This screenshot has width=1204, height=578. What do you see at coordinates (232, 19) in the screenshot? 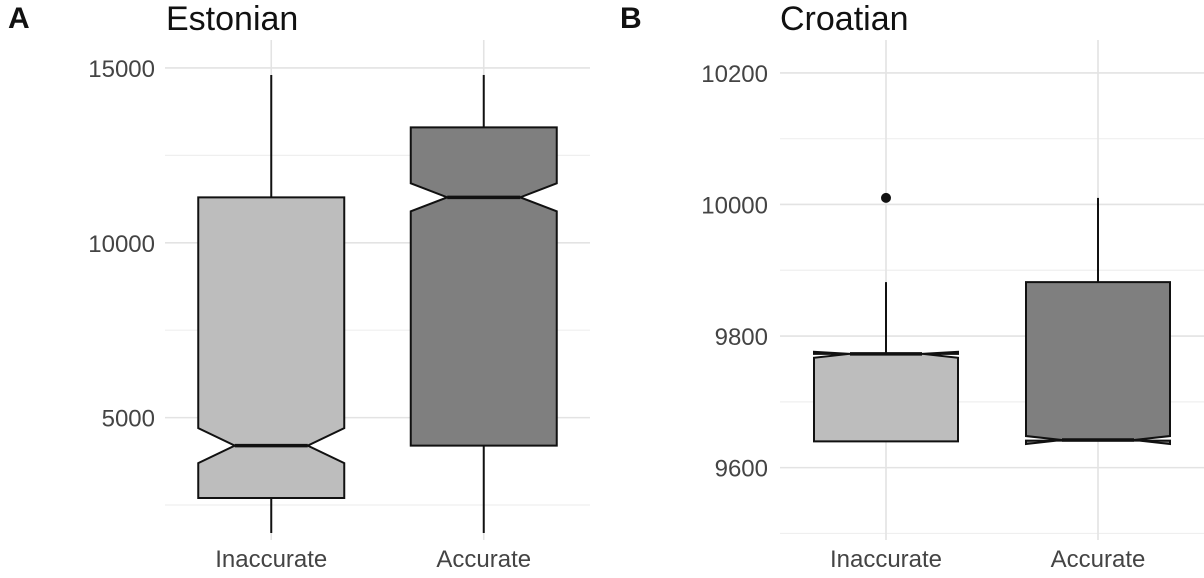
I see `panel-a-title: Estonian` at bounding box center [232, 19].